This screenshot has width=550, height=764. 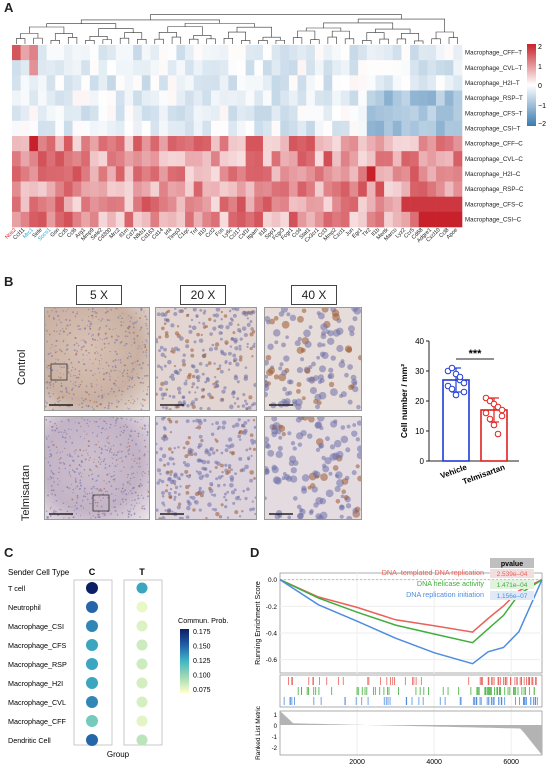 What do you see at coordinates (195, 232) in the screenshot?
I see `heatmap-col-label: Tnf` at bounding box center [195, 232].